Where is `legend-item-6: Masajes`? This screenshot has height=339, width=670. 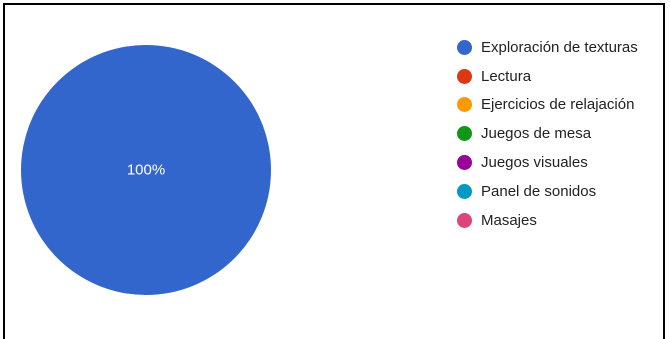 legend-item-6: Masajes is located at coordinates (547, 220).